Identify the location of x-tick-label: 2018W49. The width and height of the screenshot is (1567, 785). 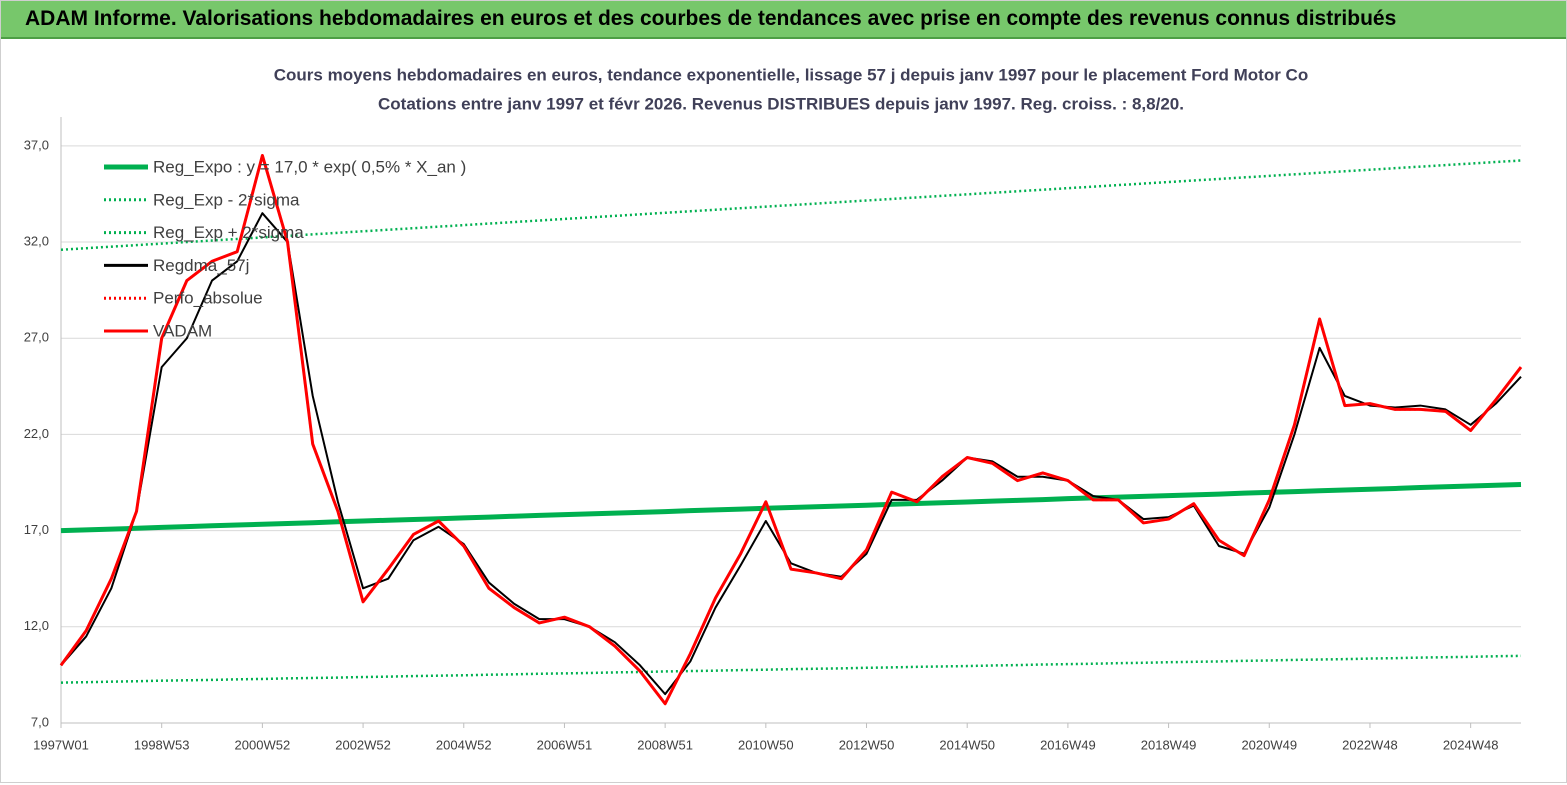
(1169, 744).